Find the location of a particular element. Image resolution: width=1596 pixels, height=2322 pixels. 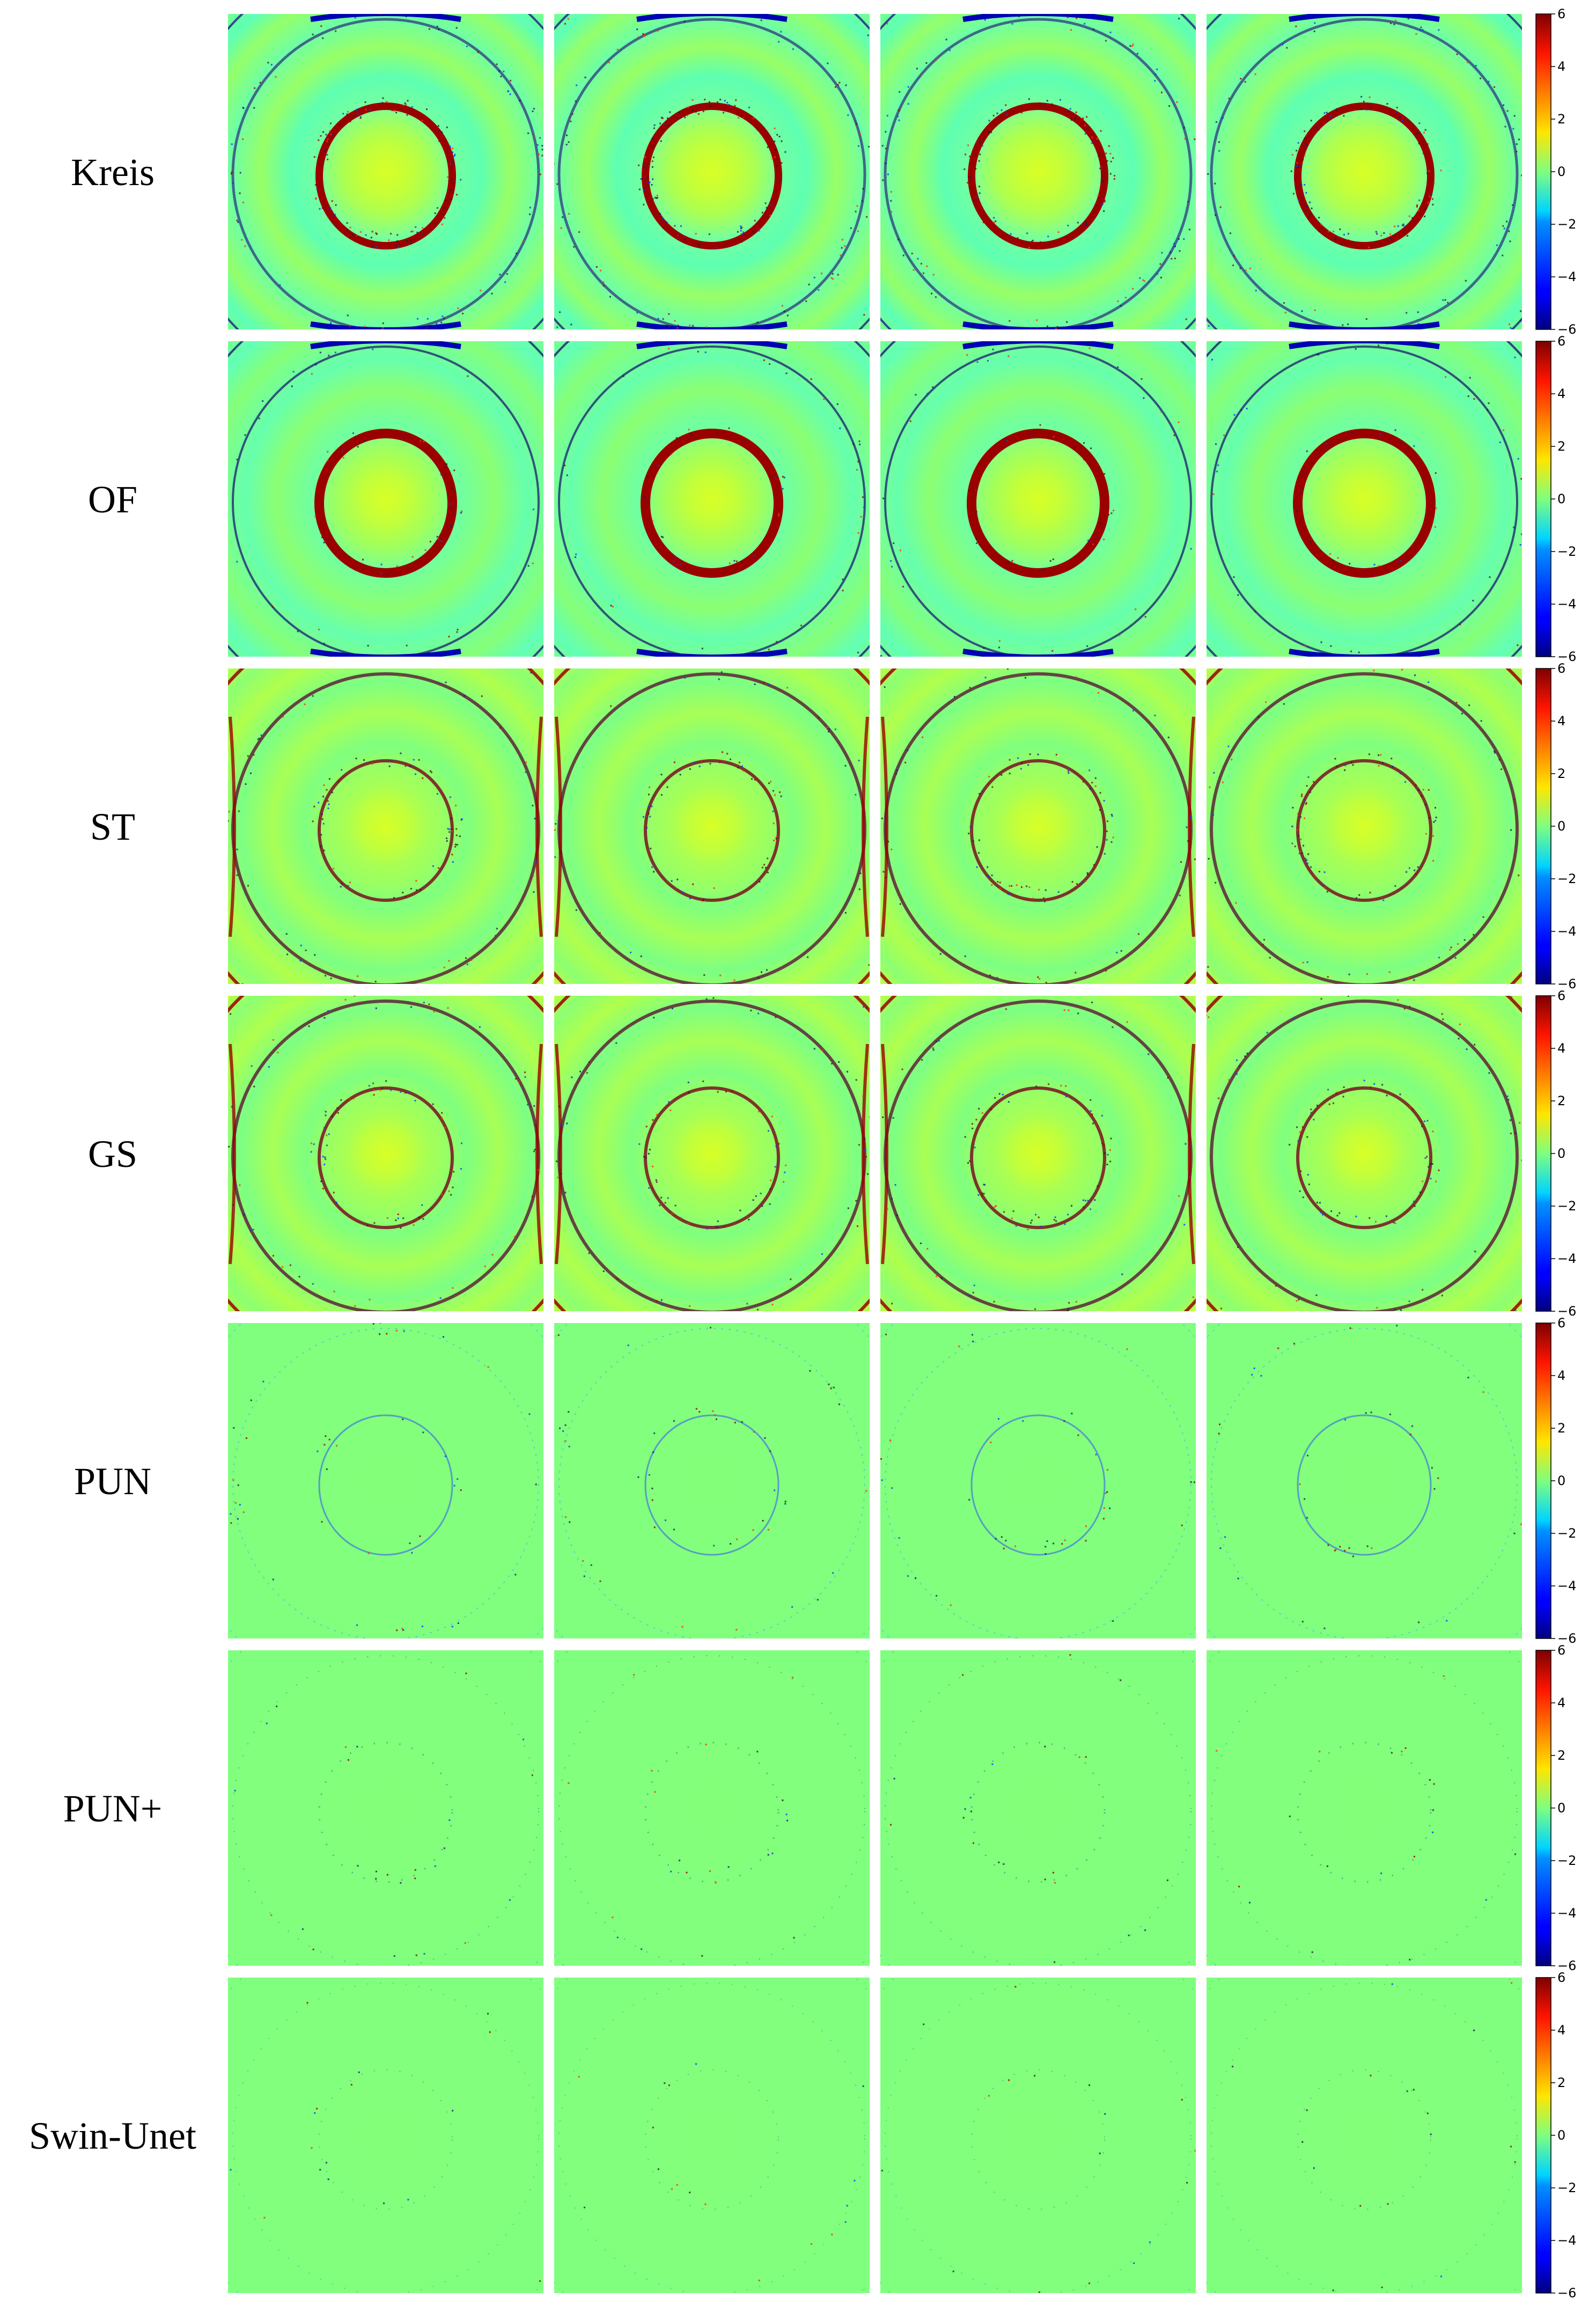

row-label-of: OF is located at coordinates (112, 499).